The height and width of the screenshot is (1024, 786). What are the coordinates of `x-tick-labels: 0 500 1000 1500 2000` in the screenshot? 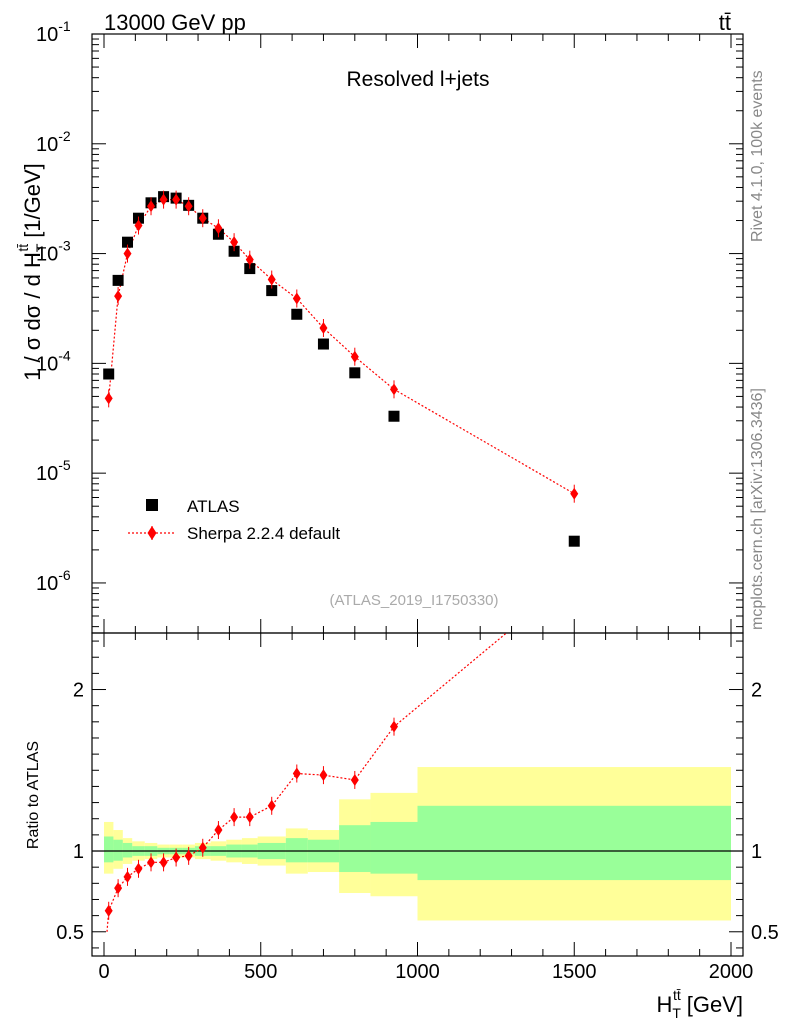 It's located at (425, 972).